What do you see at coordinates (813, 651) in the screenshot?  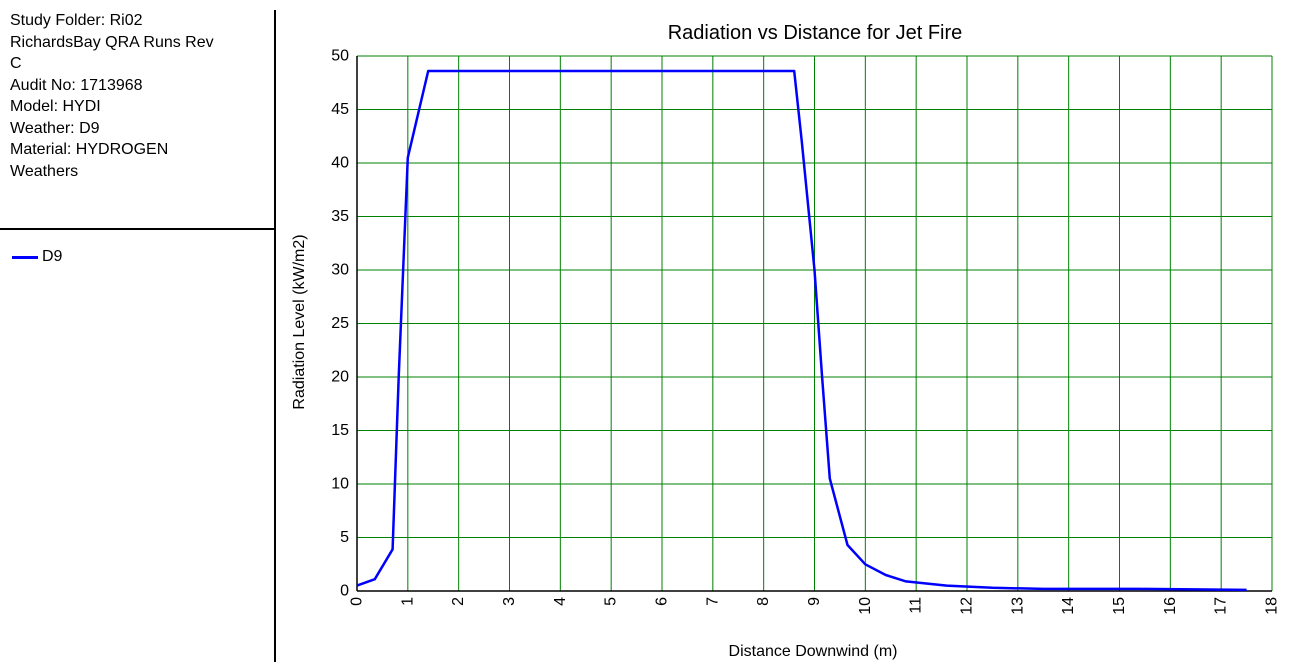 I see `x-axis-title: Distance Downwind (m)` at bounding box center [813, 651].